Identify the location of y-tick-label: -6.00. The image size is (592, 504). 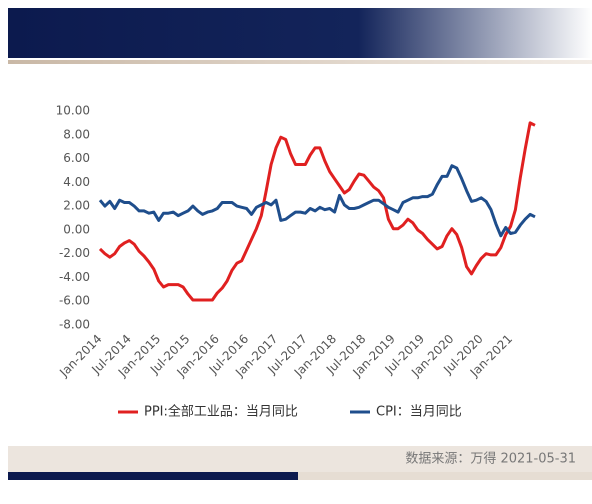
(74, 301).